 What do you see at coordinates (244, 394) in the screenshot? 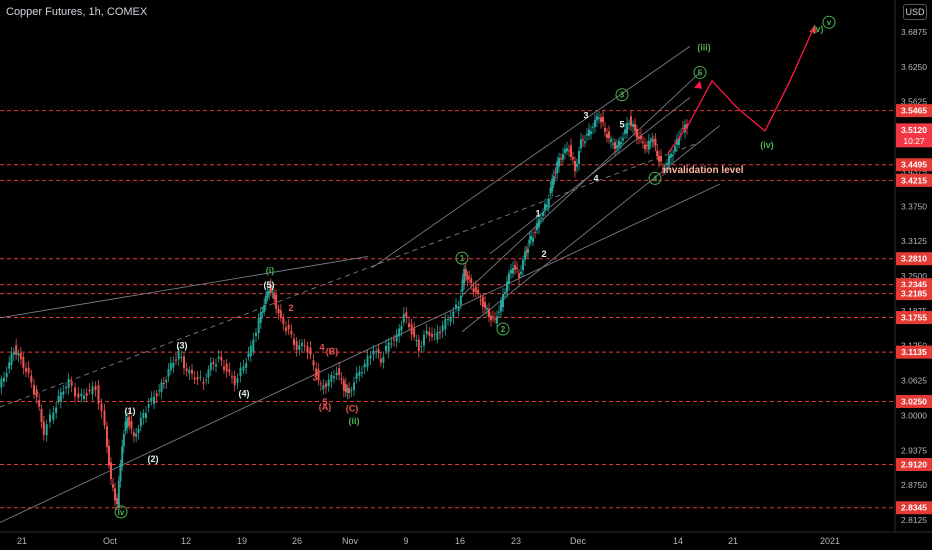
I see `wave-label-15: (4)` at bounding box center [244, 394].